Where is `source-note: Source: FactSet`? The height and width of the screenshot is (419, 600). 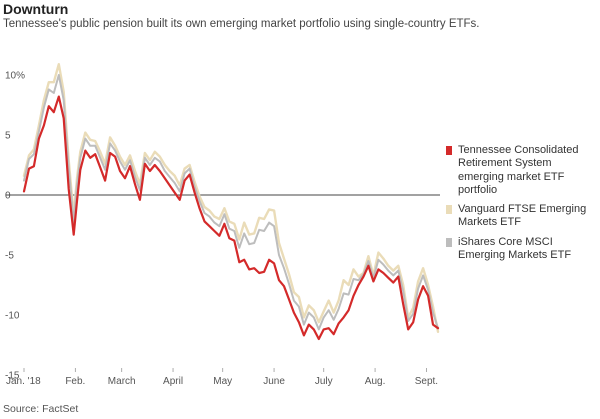
source-note: Source: FactSet is located at coordinates (41, 409).